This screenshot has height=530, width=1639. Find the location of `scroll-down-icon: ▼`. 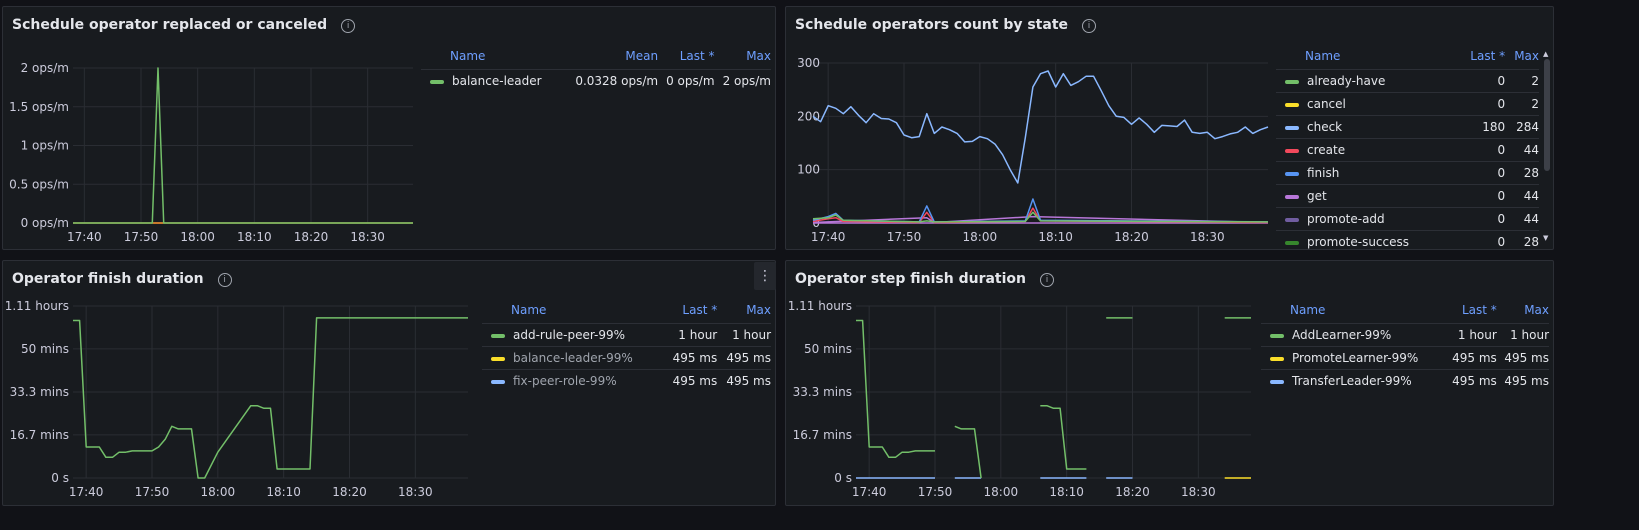

scroll-down-icon: ▼ is located at coordinates (1546, 238).